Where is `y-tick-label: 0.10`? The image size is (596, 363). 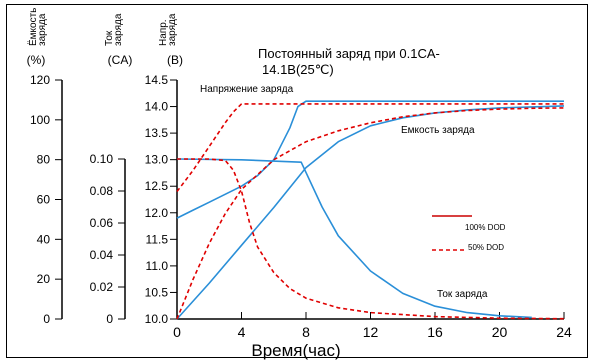 y-tick-label: 0.10 is located at coordinates (102, 159).